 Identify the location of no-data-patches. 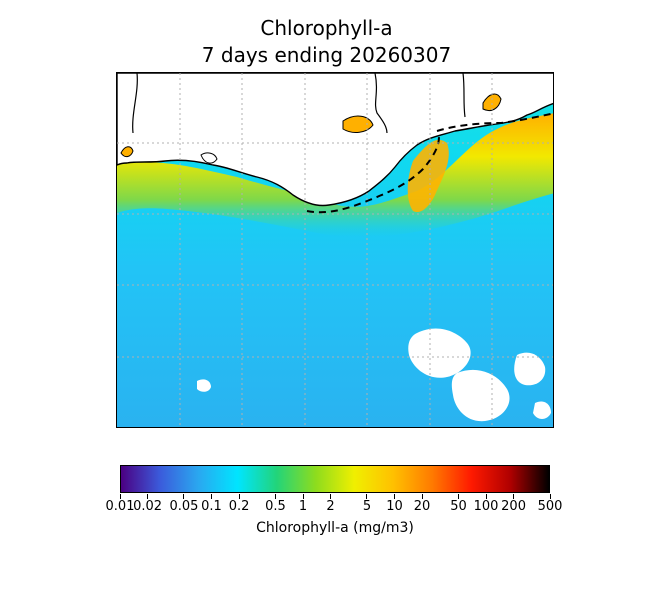
(374, 375).